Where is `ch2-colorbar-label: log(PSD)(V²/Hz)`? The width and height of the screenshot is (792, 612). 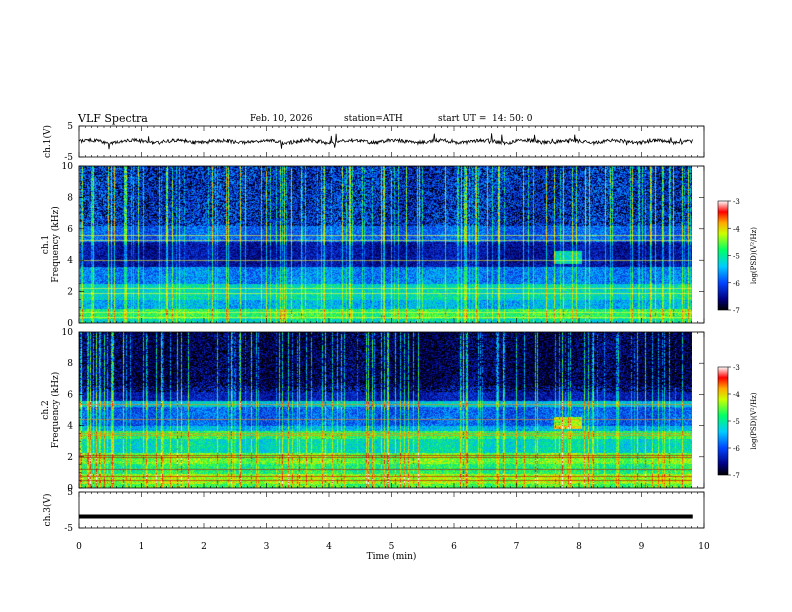
ch2-colorbar-label: log(PSD)(V²/Hz) is located at coordinates (754, 420).